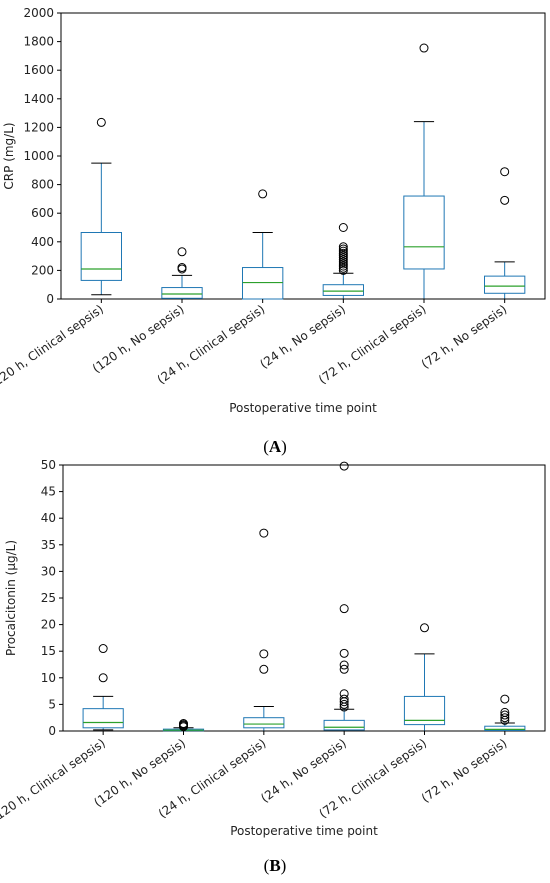 This screenshot has height=883, width=550. I want to click on panel-a-x-tick-label: (120 h, Clinical sepsis), so click(53, 346).